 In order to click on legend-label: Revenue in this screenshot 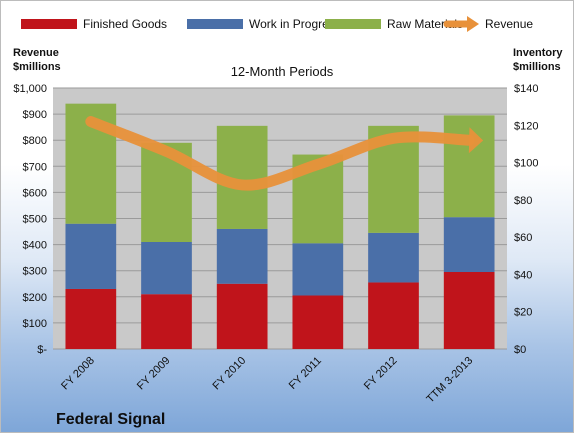, I will do `click(509, 24)`.